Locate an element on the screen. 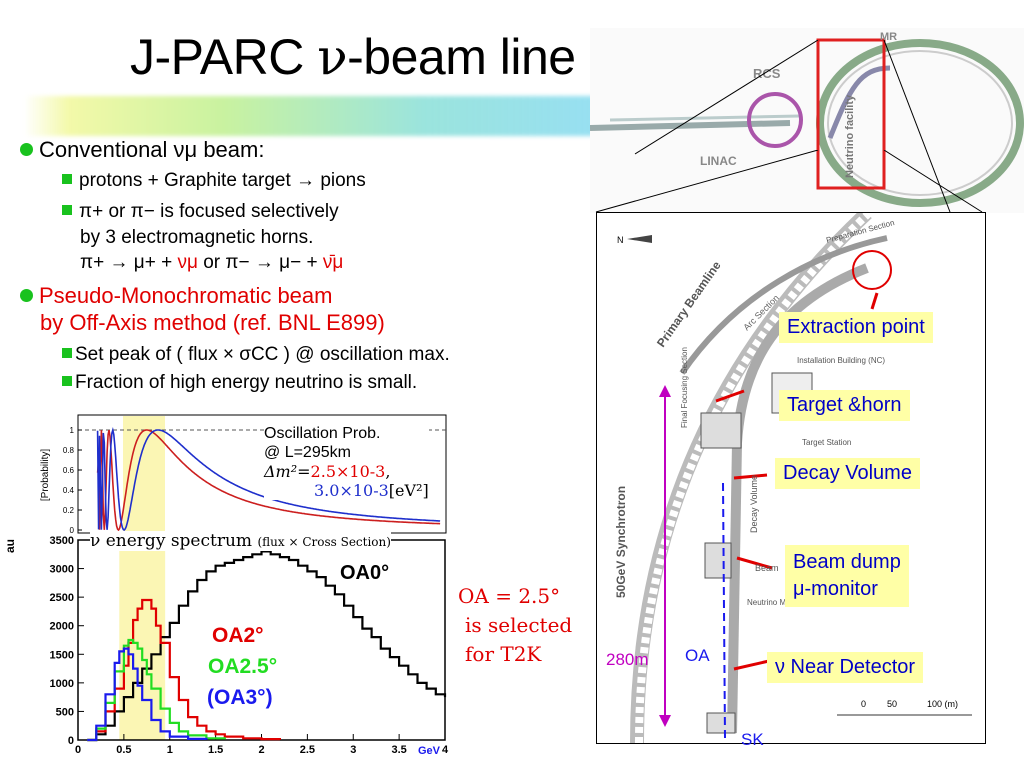 The width and height of the screenshot is (1024, 768). scale-50: 50 is located at coordinates (892, 704).